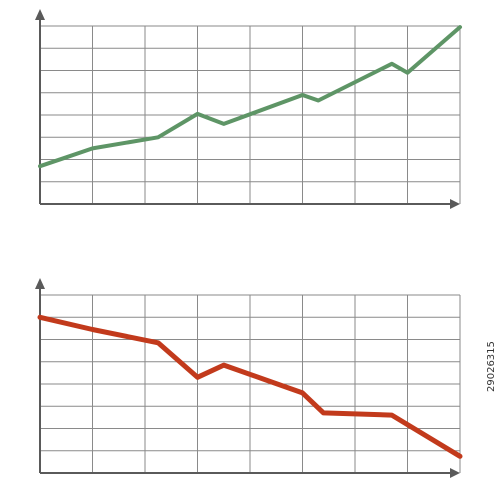  I want to click on image-id-label: 29026315, so click(491, 366).